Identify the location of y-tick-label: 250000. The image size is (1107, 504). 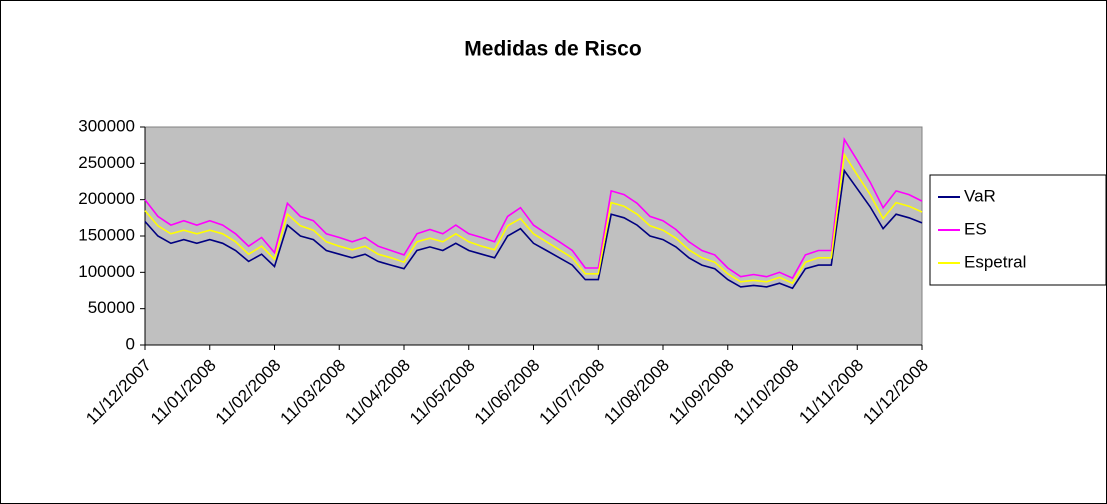
(106, 162).